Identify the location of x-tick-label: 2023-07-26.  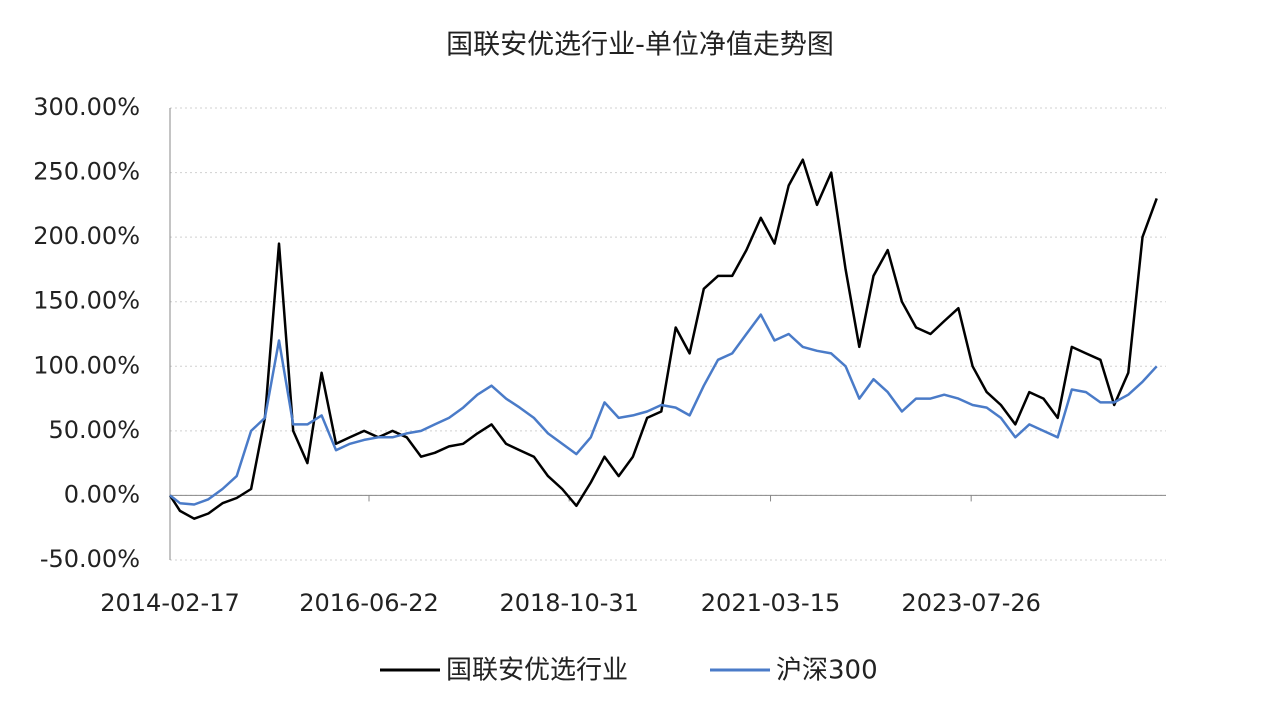
(970, 603).